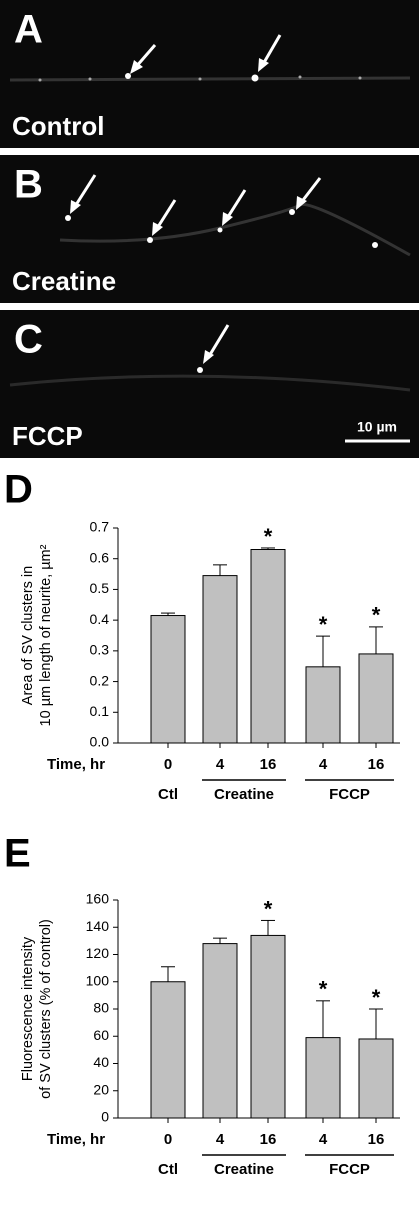  Describe the element at coordinates (101, 1008) in the screenshot. I see `y-tick-label: 80` at that location.